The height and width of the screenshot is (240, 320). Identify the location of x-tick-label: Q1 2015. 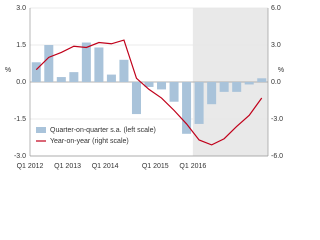
(155, 166).